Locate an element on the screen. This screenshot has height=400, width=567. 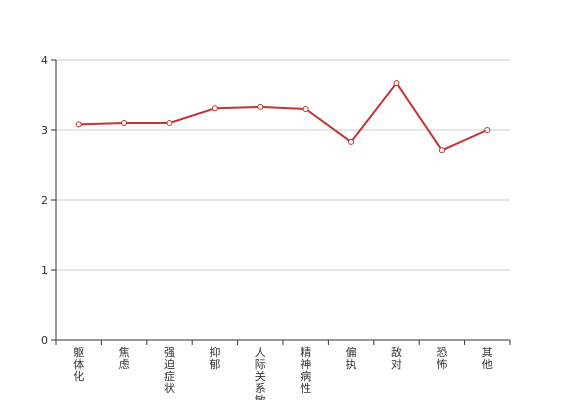
x-tick-label: 恐怖 is located at coordinates (441, 358).